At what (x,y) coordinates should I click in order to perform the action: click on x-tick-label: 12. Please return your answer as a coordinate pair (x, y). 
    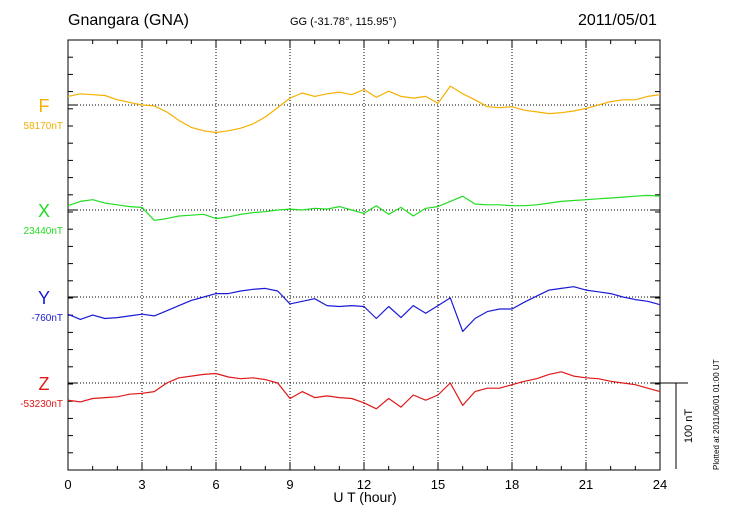
    Looking at the image, I should click on (364, 484).